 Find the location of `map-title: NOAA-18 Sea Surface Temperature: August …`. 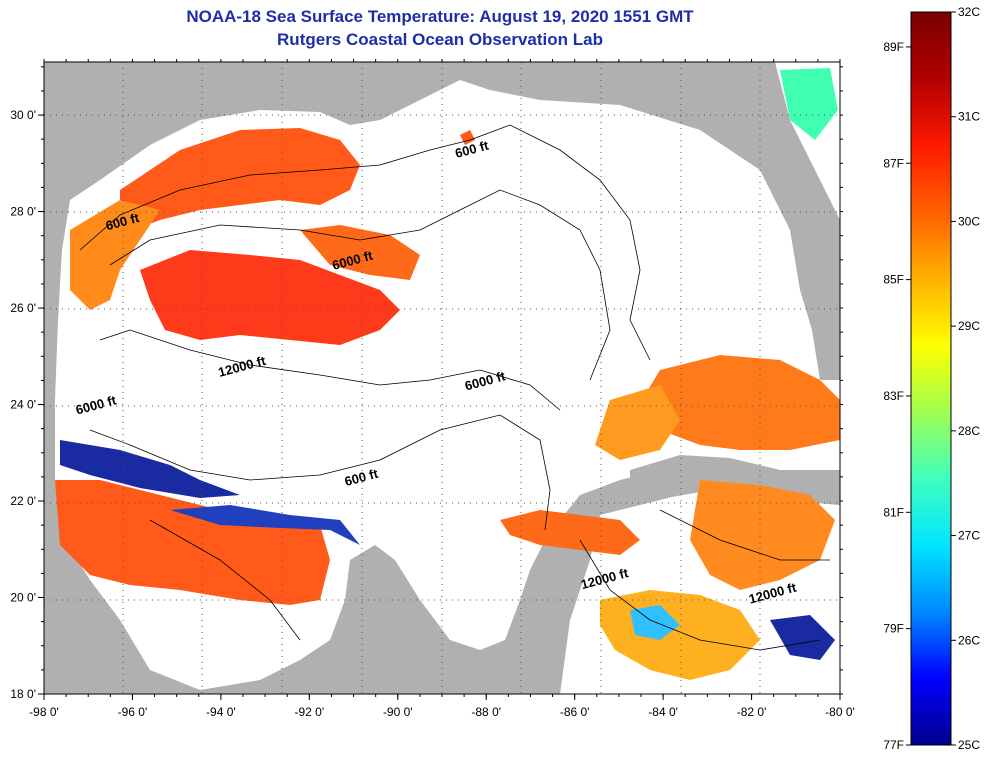

map-title: NOAA-18 Sea Surface Temperature: August … is located at coordinates (440, 16).